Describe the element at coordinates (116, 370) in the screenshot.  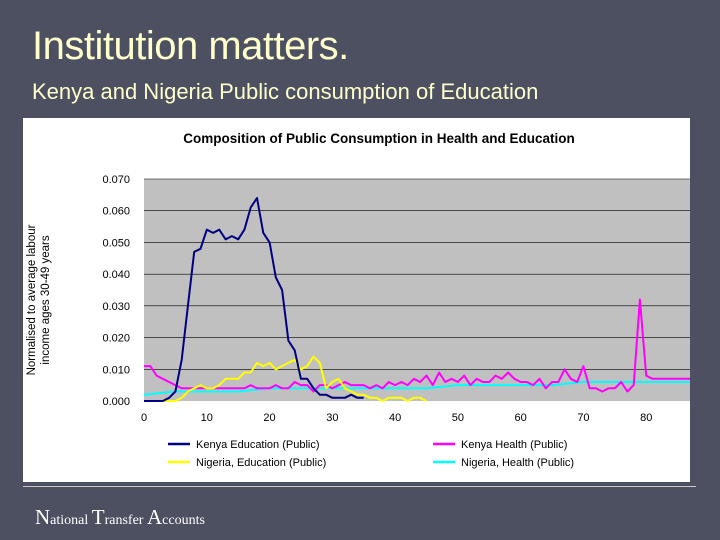
I see `y-tick-label: 0.010` at that location.